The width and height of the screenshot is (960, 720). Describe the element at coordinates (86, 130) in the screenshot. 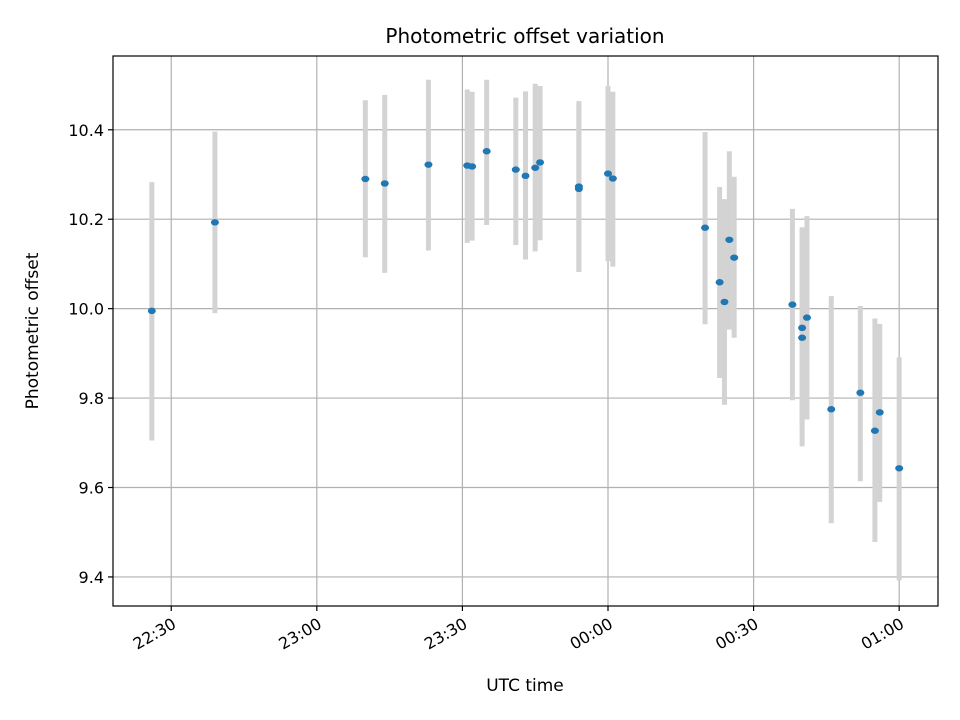

I see `y-tick-label: 10.4` at that location.